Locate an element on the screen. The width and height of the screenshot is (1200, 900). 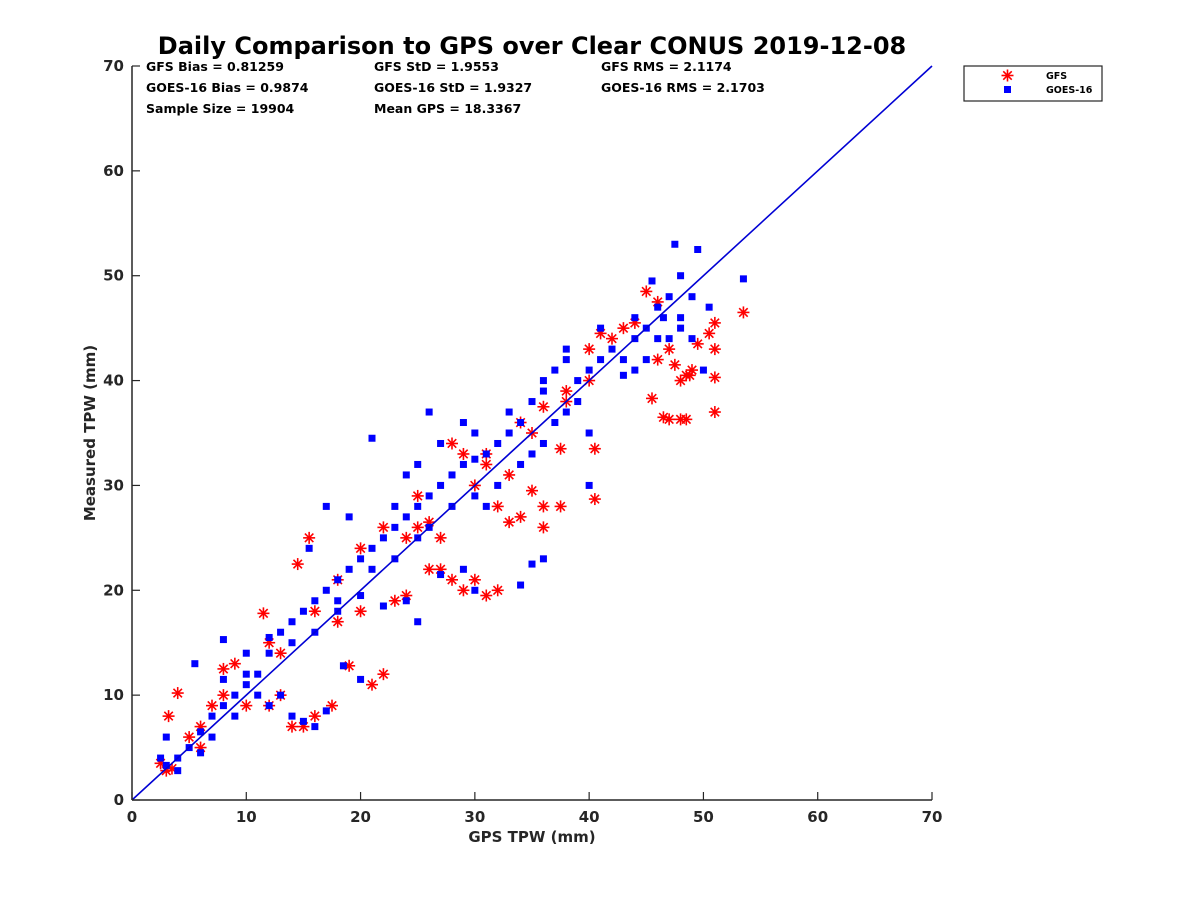
x-tick-label: 30 is located at coordinates (474, 817).